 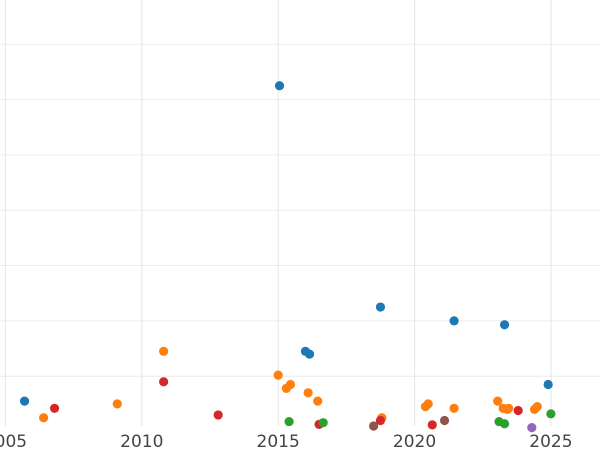 I want to click on x-tick-label: 2005, so click(x=13, y=441).